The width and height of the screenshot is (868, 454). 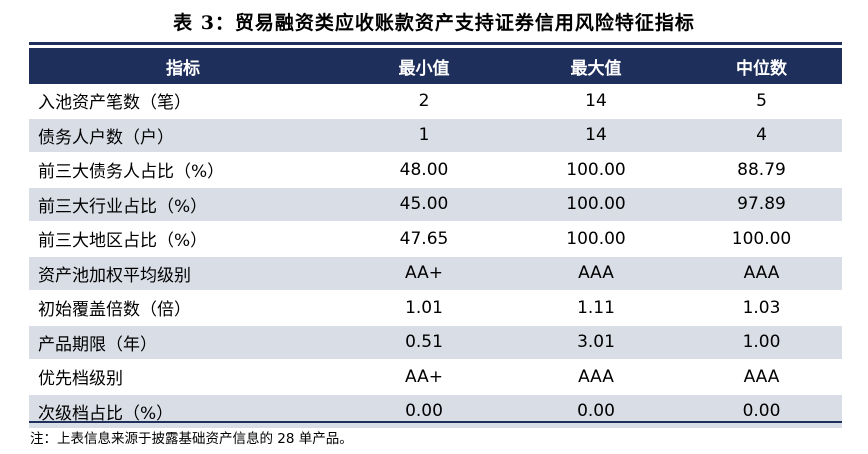 I want to click on median-cell: 100.00, so click(x=761, y=239).